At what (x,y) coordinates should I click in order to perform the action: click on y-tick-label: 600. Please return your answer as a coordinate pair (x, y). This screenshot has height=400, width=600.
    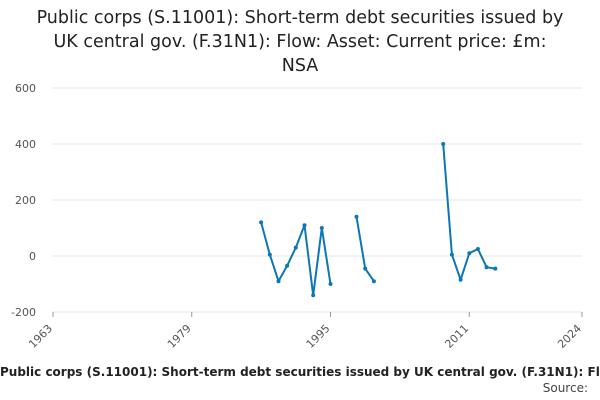
    Looking at the image, I should click on (25, 88).